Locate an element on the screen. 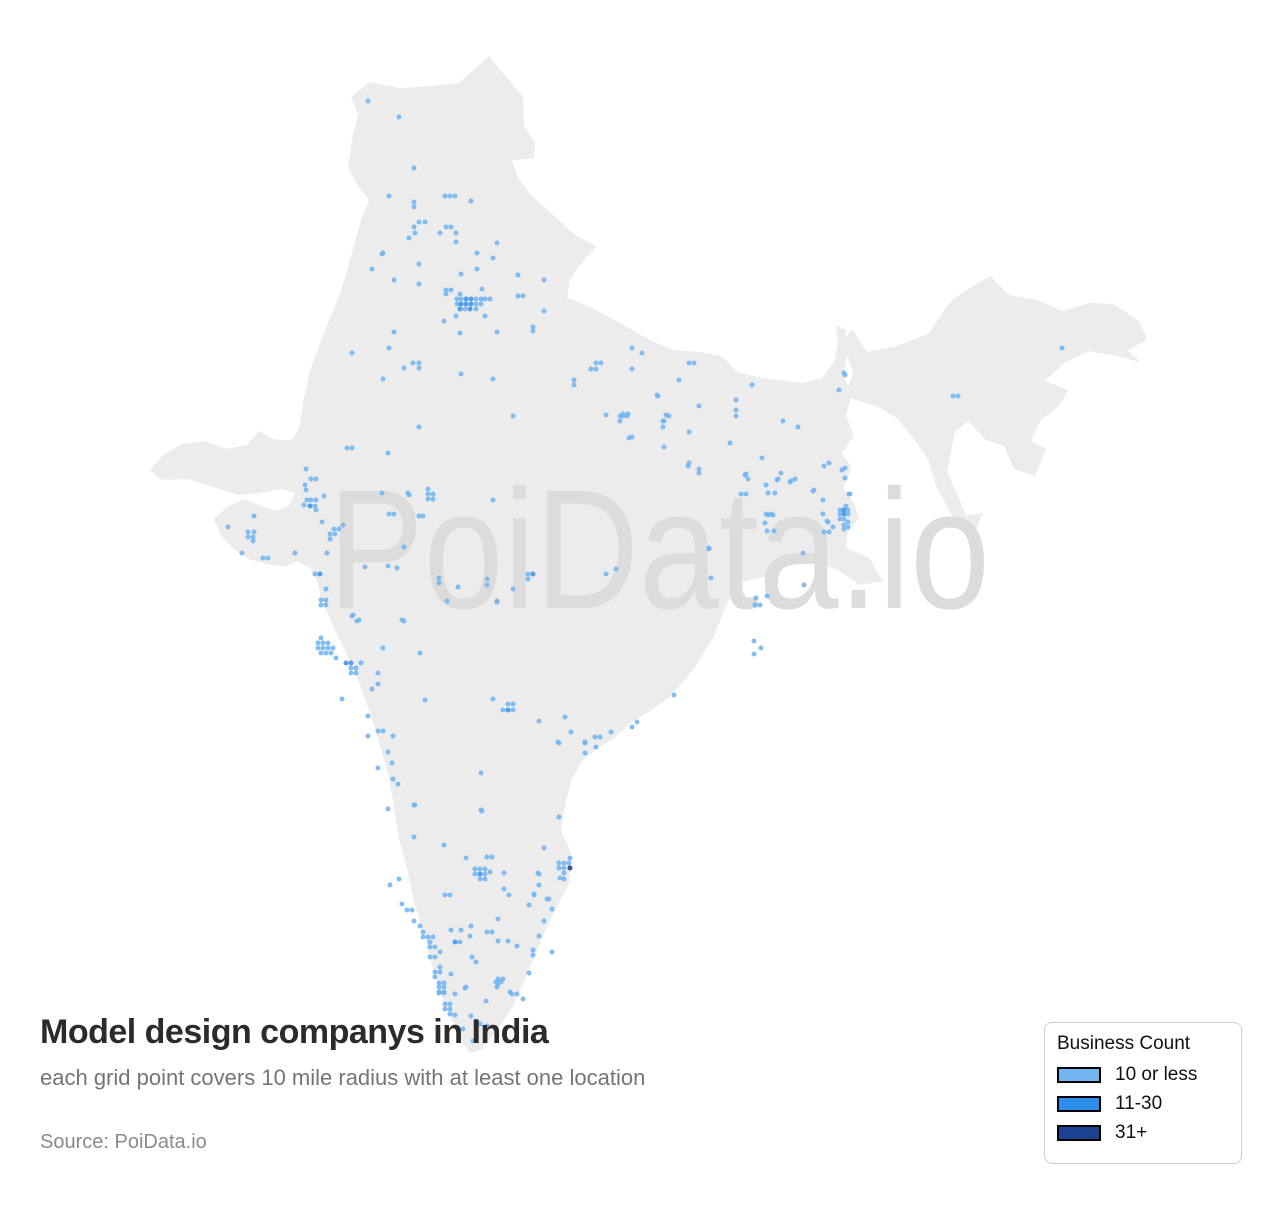 Image resolution: width=1280 pixels, height=1205 pixels. business-count-legend: Business Count 10 or less 11-30 31+ is located at coordinates (1143, 1093).